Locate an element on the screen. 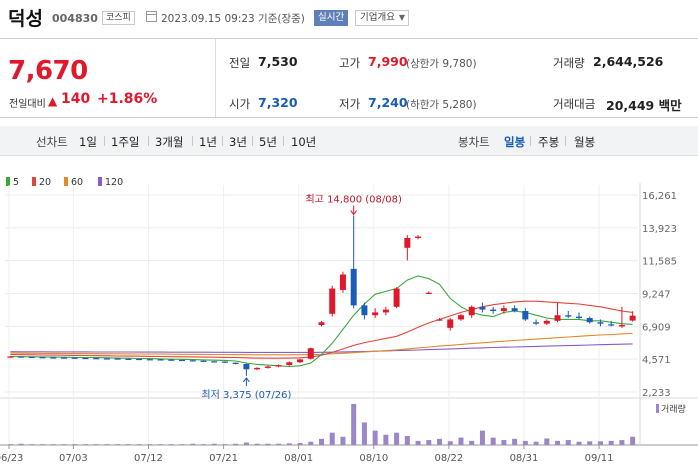  summary-divider is located at coordinates (215, 78).